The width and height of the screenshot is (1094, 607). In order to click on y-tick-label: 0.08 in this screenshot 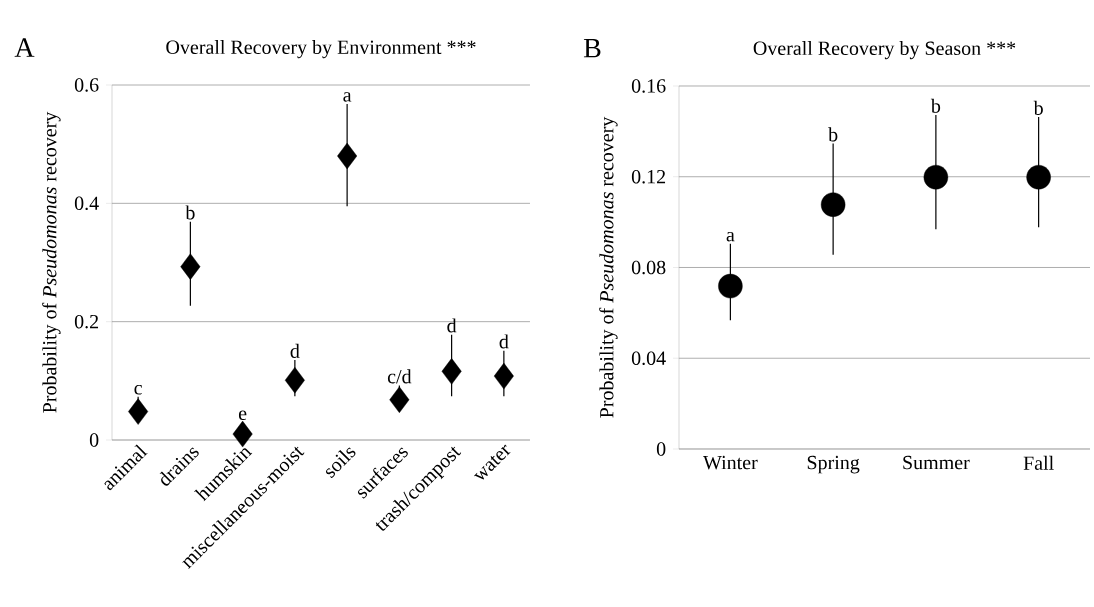, I will do `click(648, 267)`.